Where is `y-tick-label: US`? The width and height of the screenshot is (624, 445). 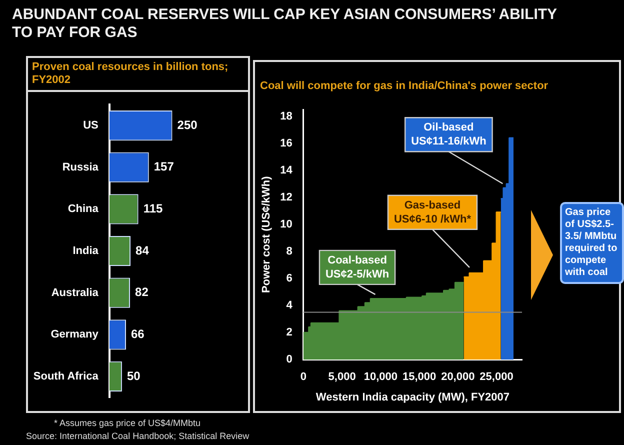
y-tick-label: US is located at coordinates (90, 126).